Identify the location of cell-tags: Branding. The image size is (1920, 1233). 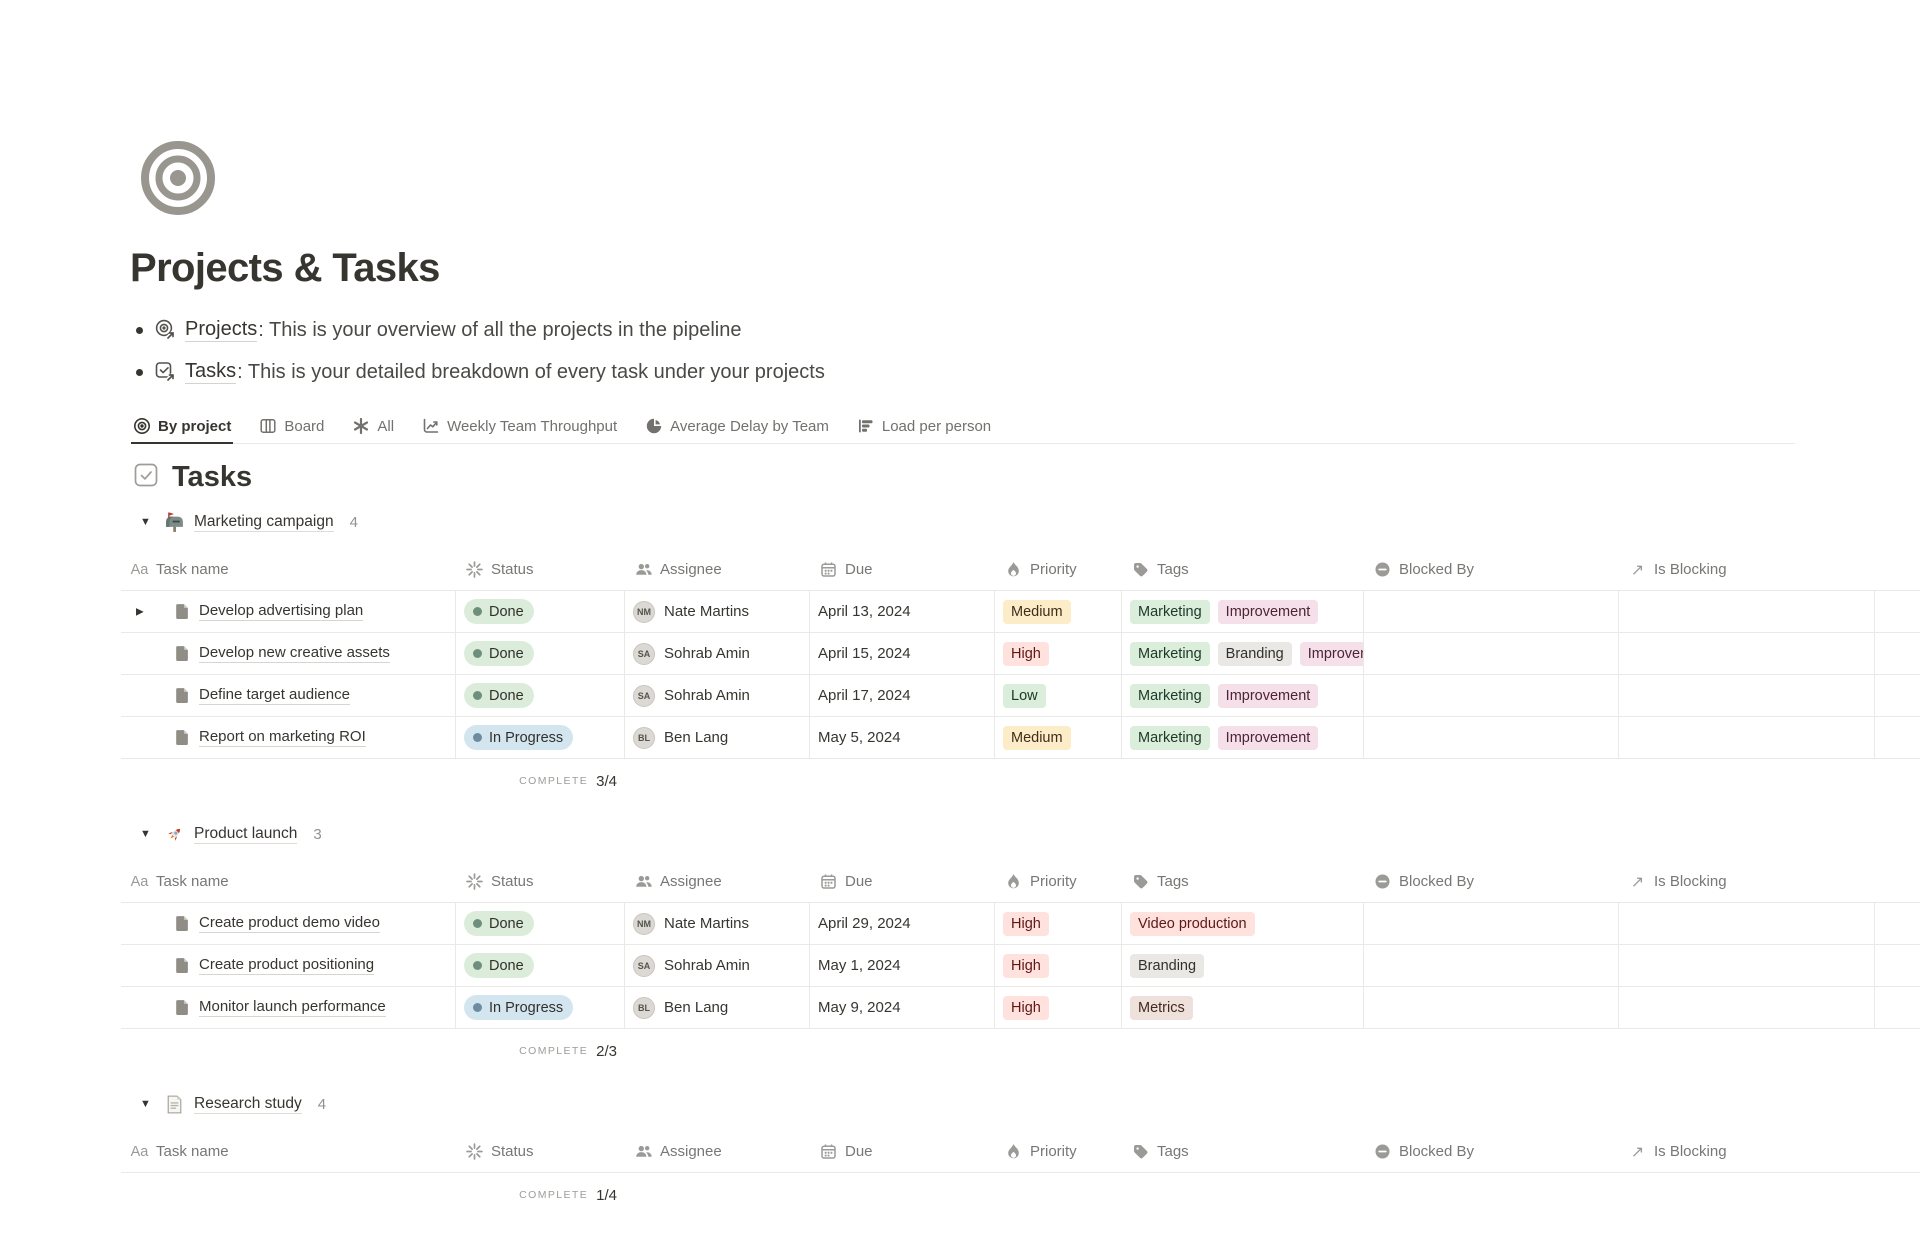
(1243, 965).